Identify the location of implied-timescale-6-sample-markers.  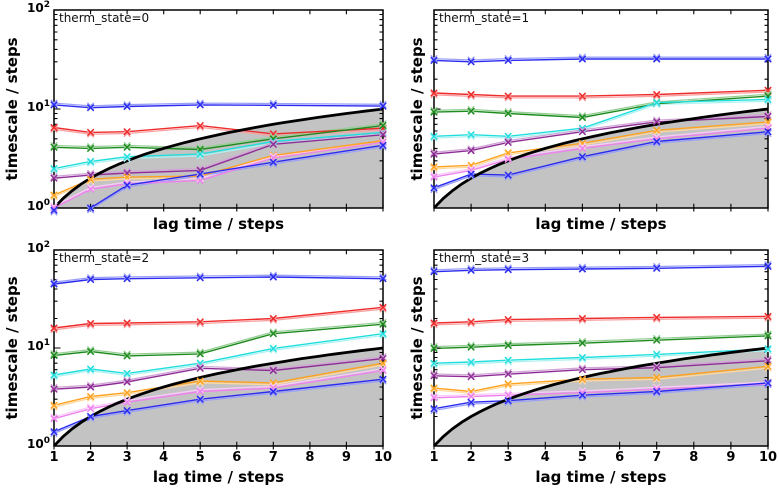
(218, 386).